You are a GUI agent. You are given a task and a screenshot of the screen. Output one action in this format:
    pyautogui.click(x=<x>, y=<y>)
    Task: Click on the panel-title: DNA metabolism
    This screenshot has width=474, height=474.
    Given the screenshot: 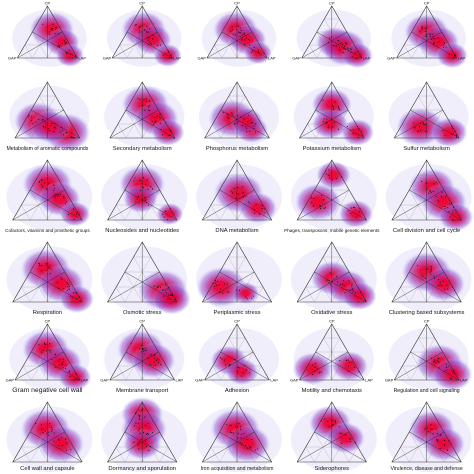 What is the action you would take?
    pyautogui.click(x=236, y=231)
    